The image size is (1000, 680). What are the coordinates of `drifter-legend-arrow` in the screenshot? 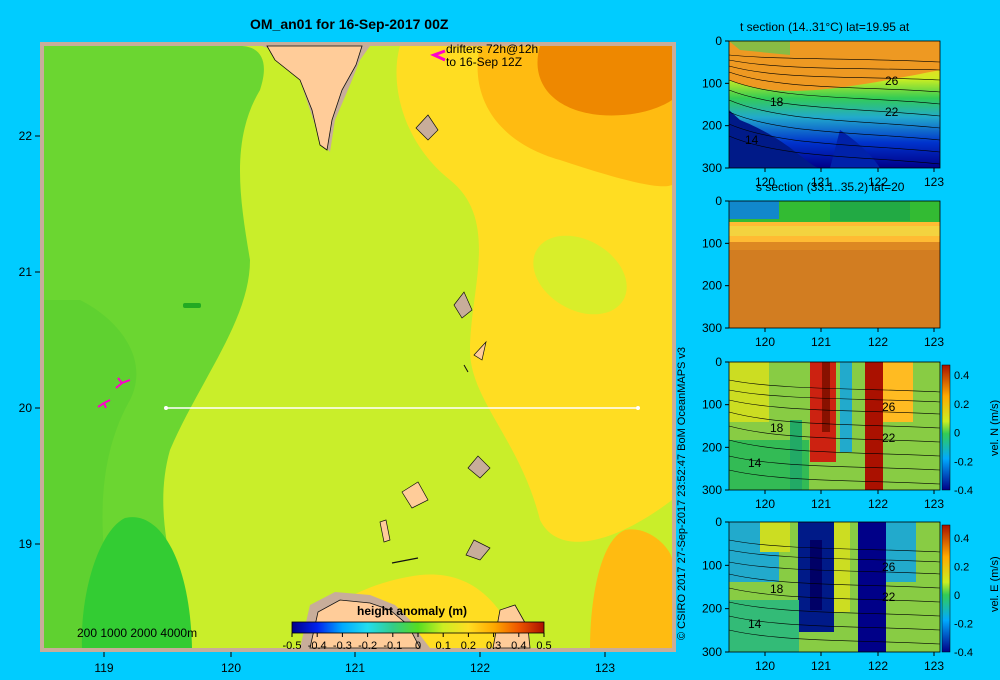 It's located at (438, 55).